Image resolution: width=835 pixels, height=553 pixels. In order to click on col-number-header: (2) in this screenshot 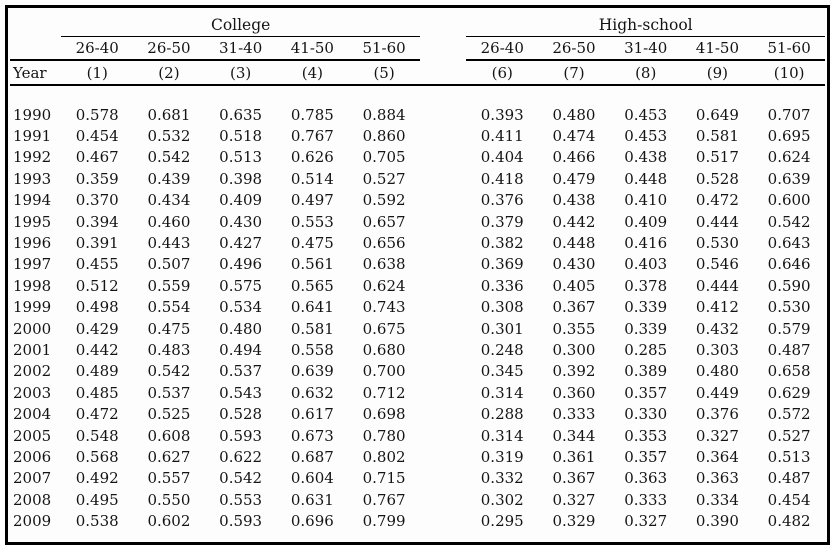, I will do `click(169, 73)`.